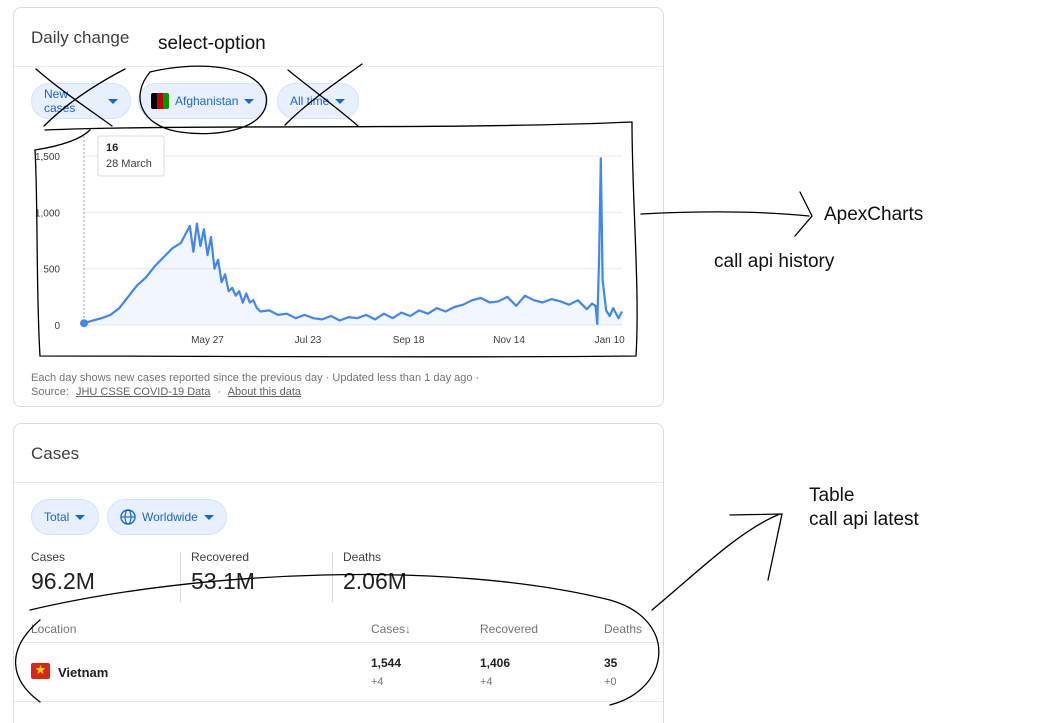 The height and width of the screenshot is (723, 1049). I want to click on stat-label: Cases, so click(48, 557).